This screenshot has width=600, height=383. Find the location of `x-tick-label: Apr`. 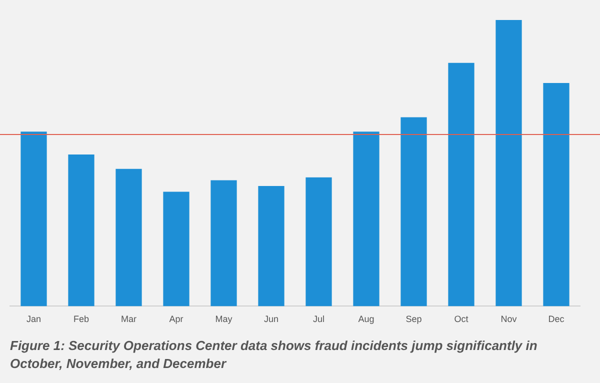

x-tick-label: Apr is located at coordinates (176, 319).